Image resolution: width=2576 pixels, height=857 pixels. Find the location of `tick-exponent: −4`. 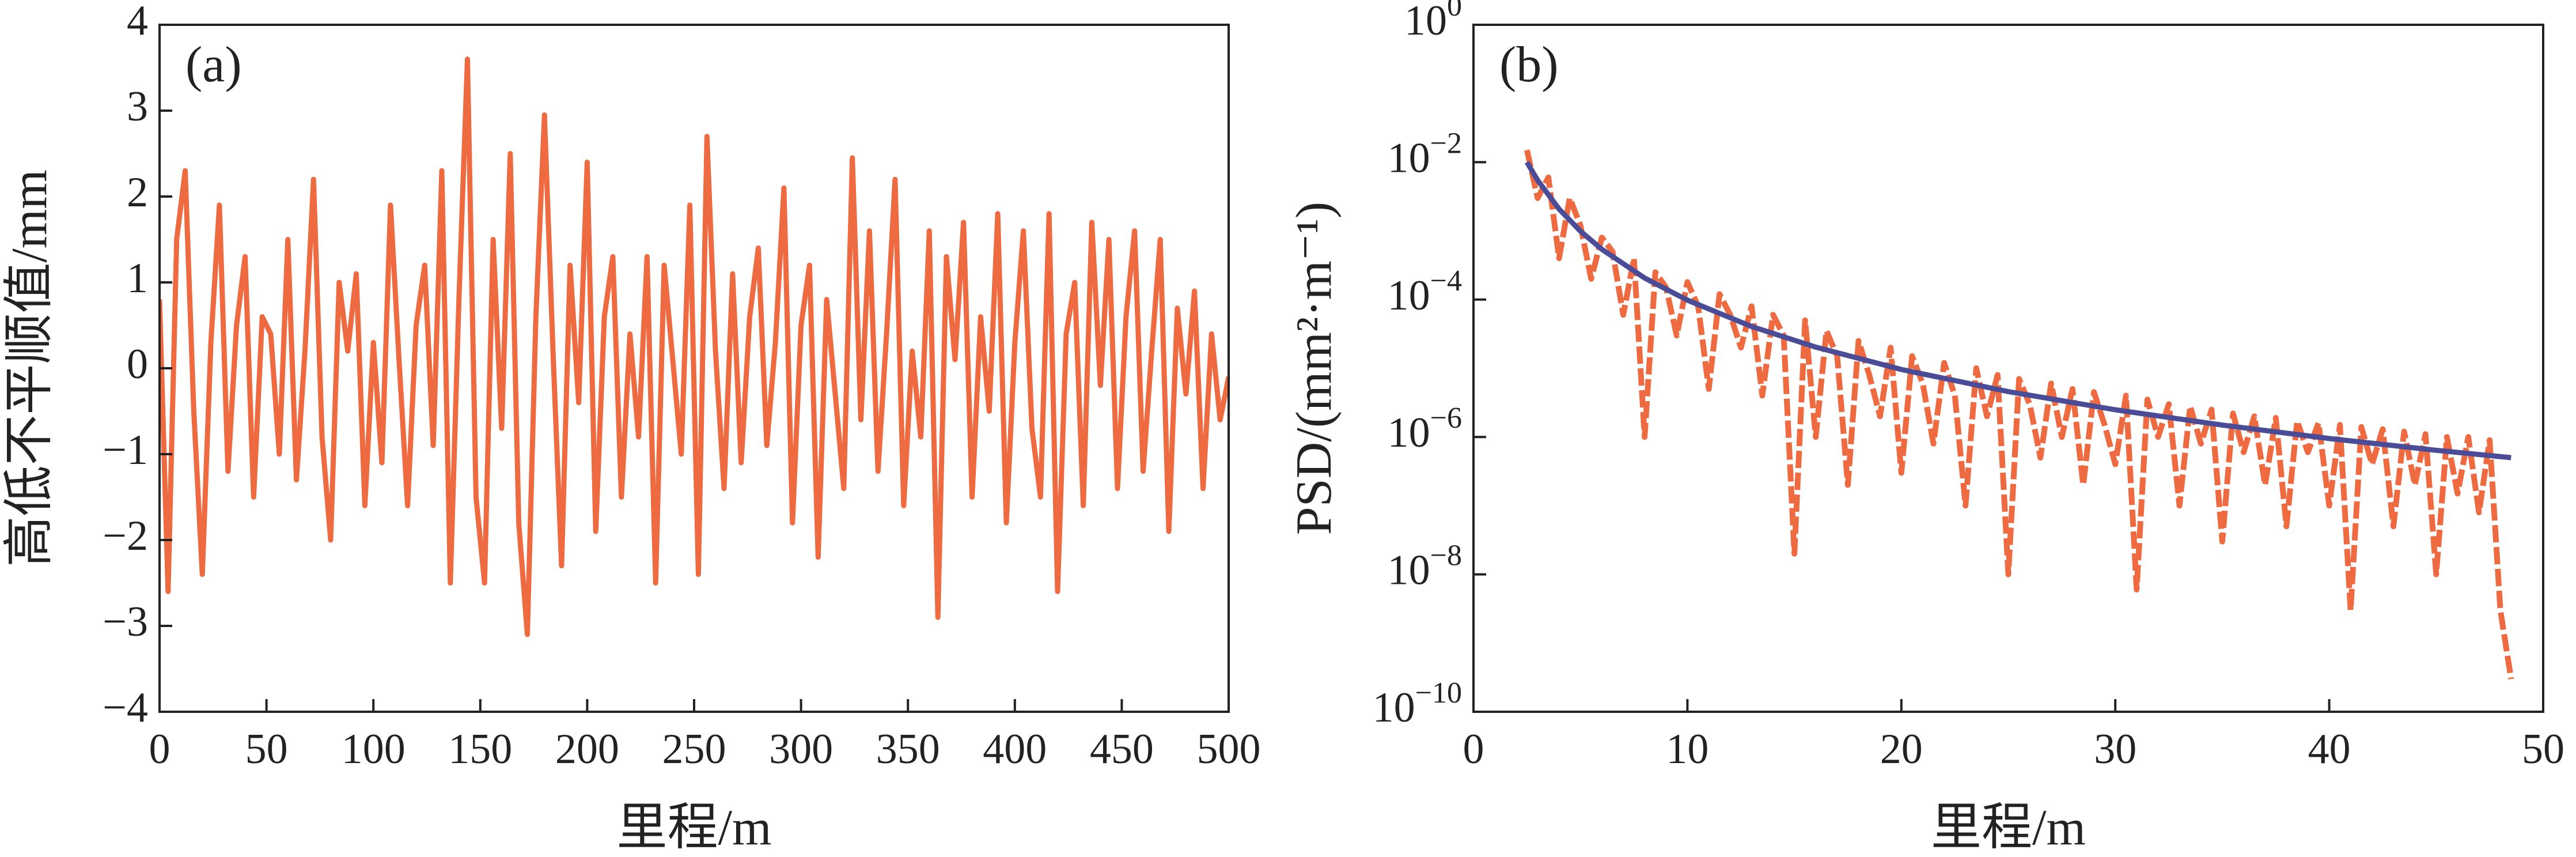

tick-exponent: −4 is located at coordinates (1446, 281).